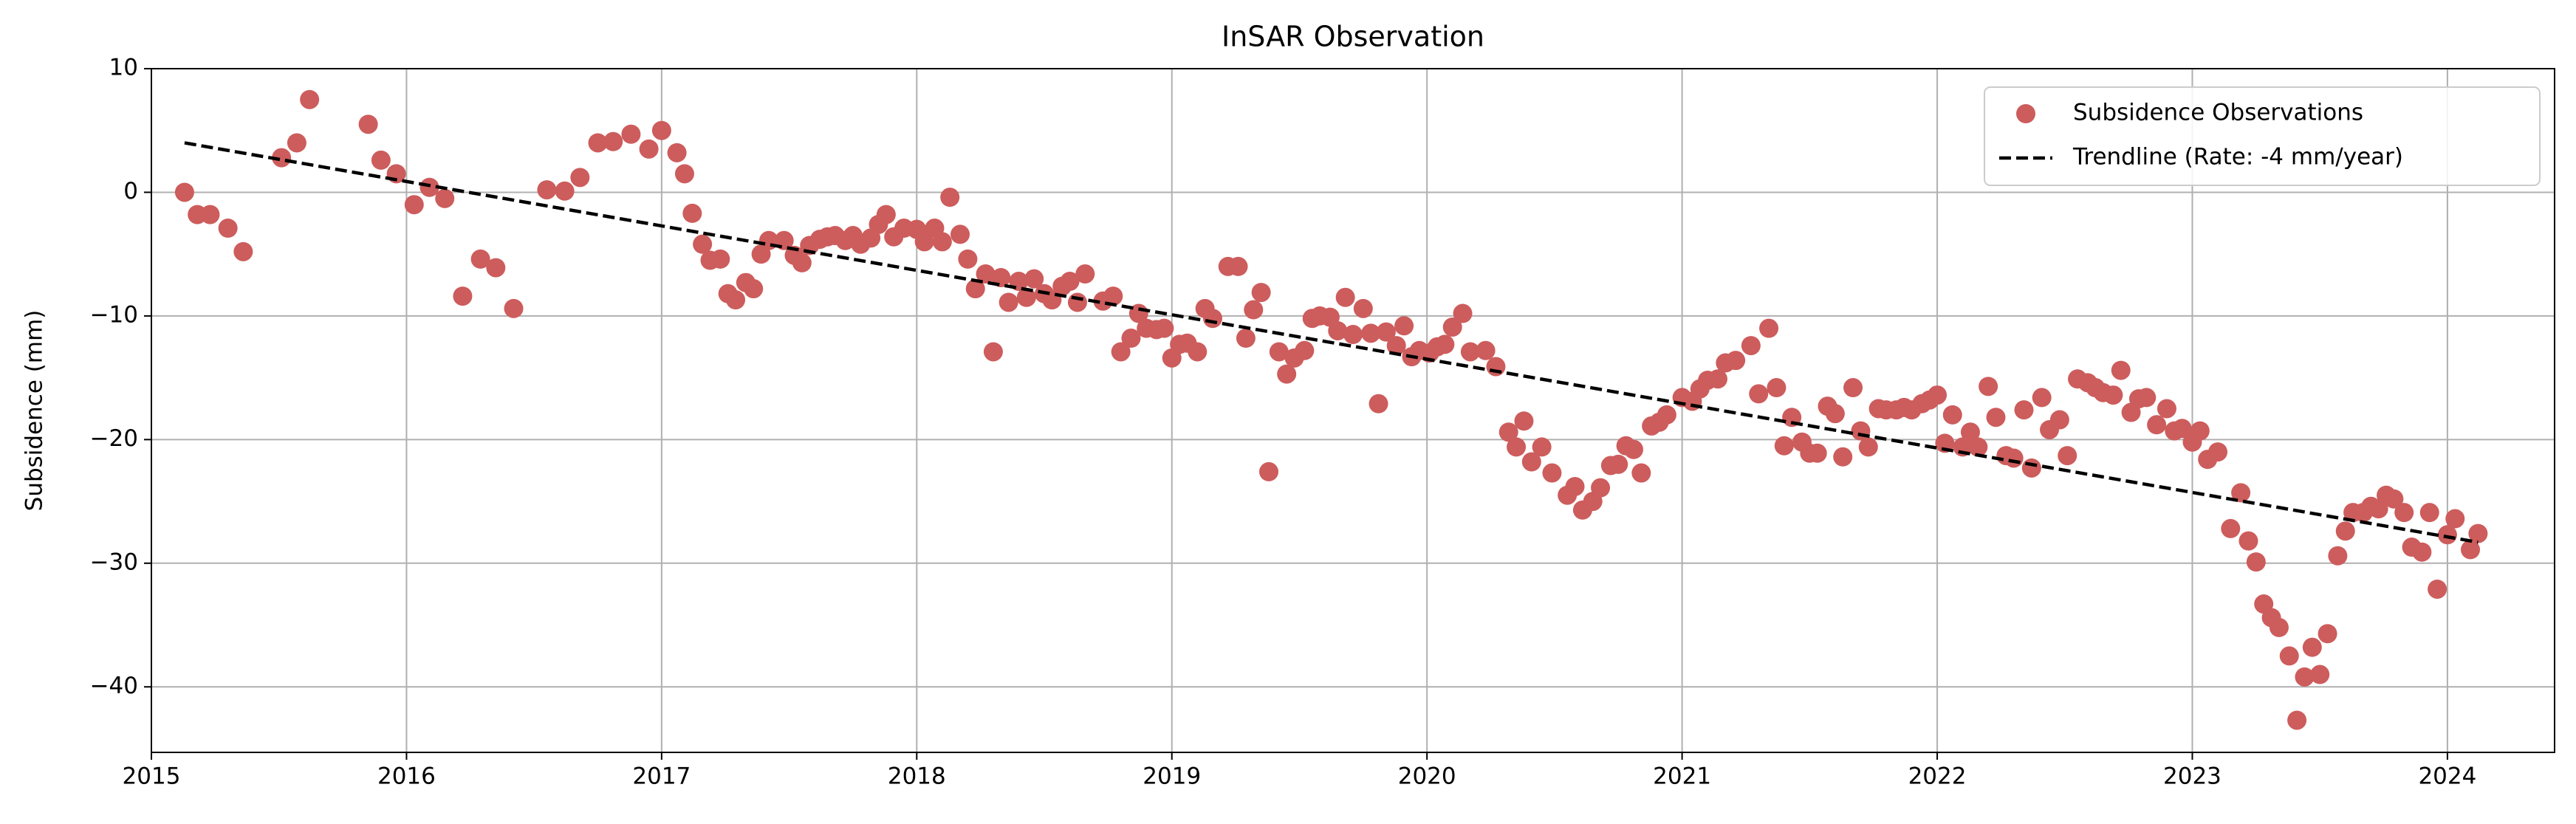 The width and height of the screenshot is (2576, 824). Describe the element at coordinates (114, 314) in the screenshot. I see `y-tick-label: −10` at that location.